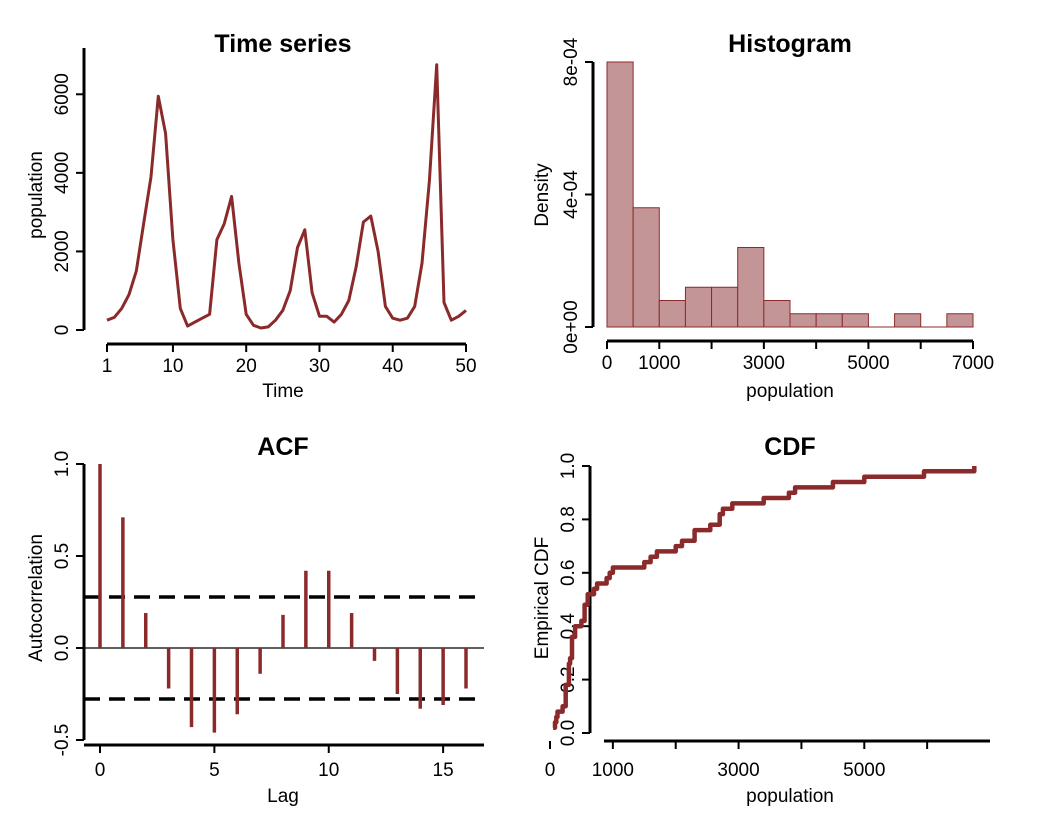 The height and width of the screenshot is (832, 1040). Describe the element at coordinates (571, 194) in the screenshot. I see `histogram-y-tick-label: 4e-04` at that location.